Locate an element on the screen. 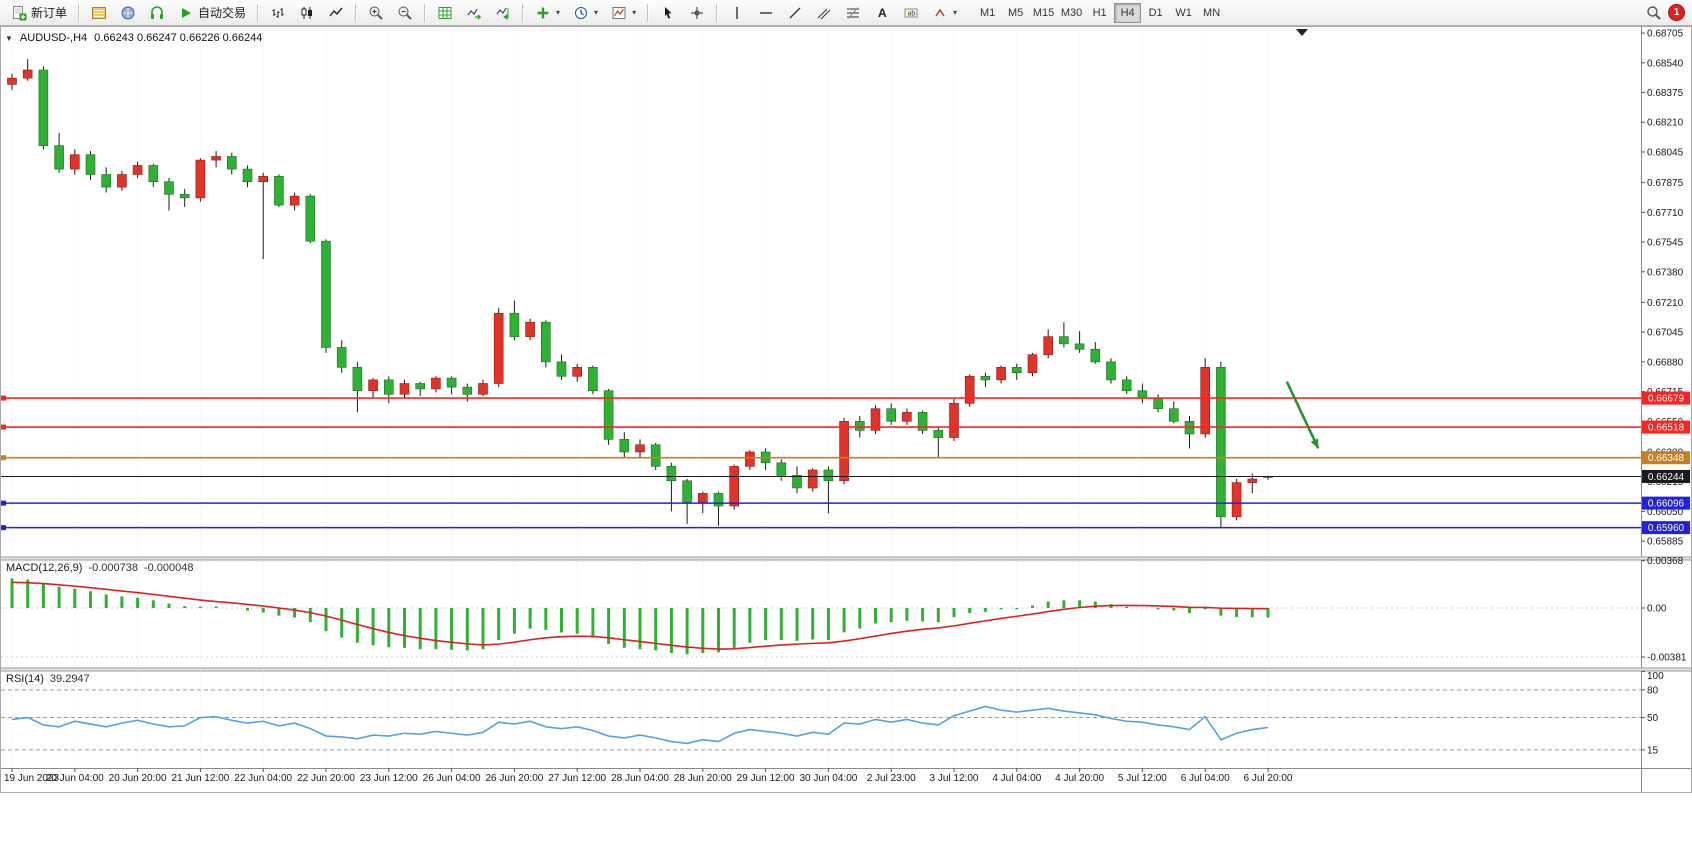  periods-button: ▾ is located at coordinates (585, 13).